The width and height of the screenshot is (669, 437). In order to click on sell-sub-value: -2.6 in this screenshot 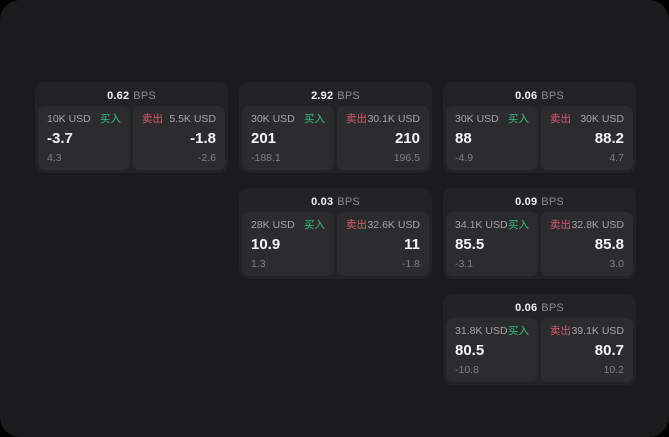, I will do `click(206, 158)`.